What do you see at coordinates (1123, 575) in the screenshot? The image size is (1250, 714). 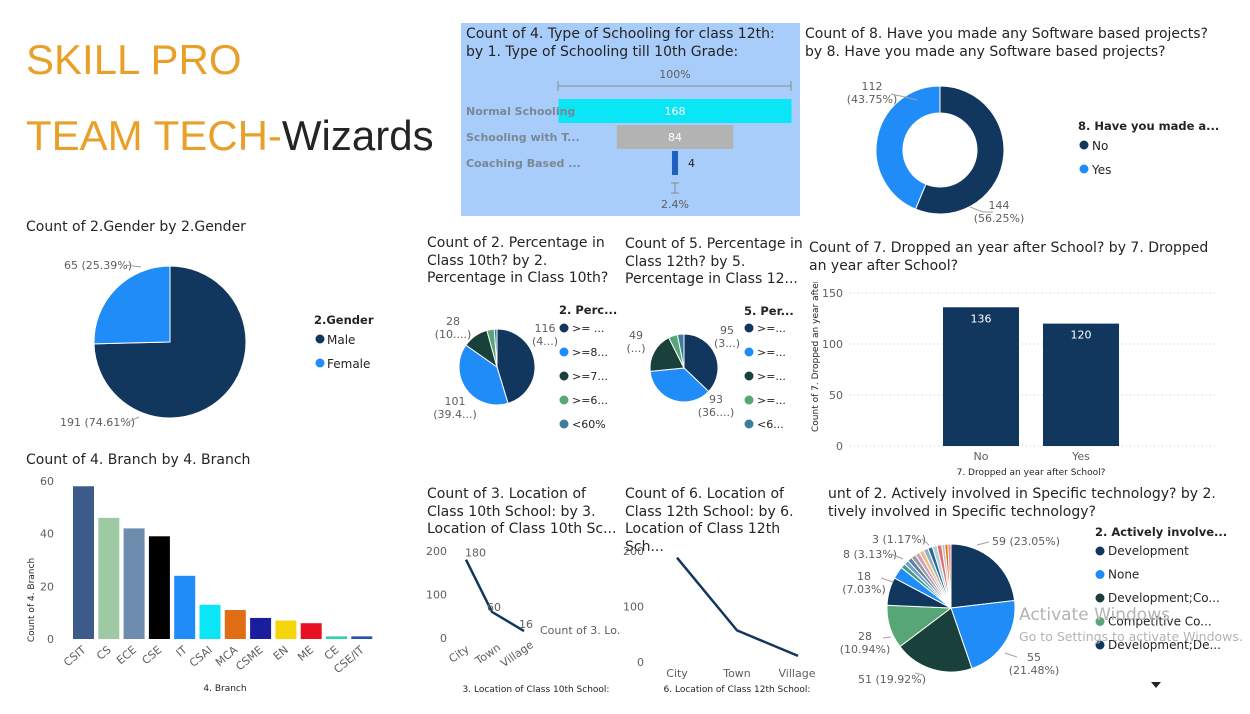 I see `tech-legend-1: None` at bounding box center [1123, 575].